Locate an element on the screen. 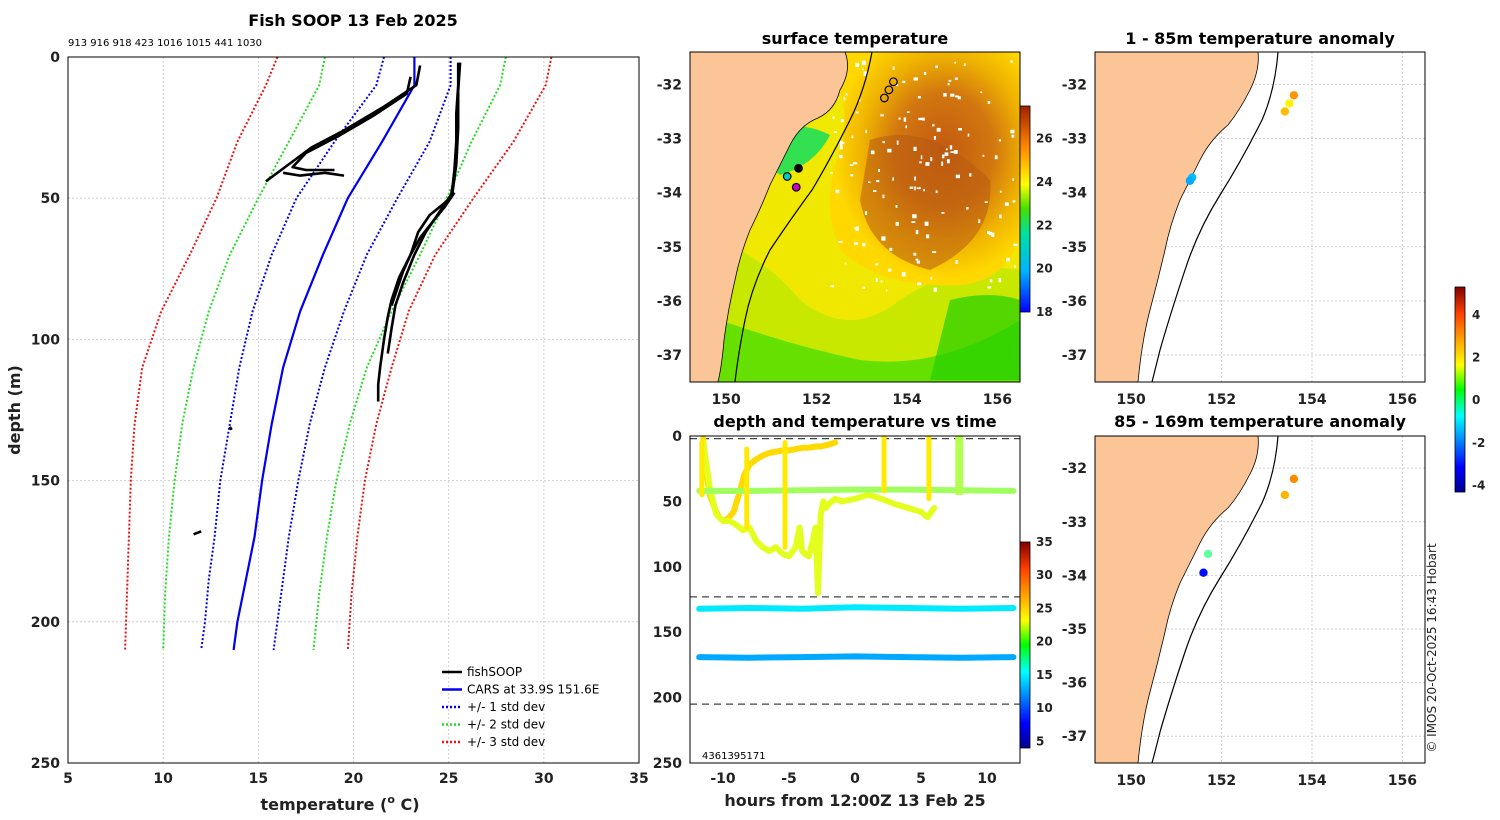  anomaly-colorbar-ticks: 4 2 0 -2 -4 is located at coordinates (1478, 400).